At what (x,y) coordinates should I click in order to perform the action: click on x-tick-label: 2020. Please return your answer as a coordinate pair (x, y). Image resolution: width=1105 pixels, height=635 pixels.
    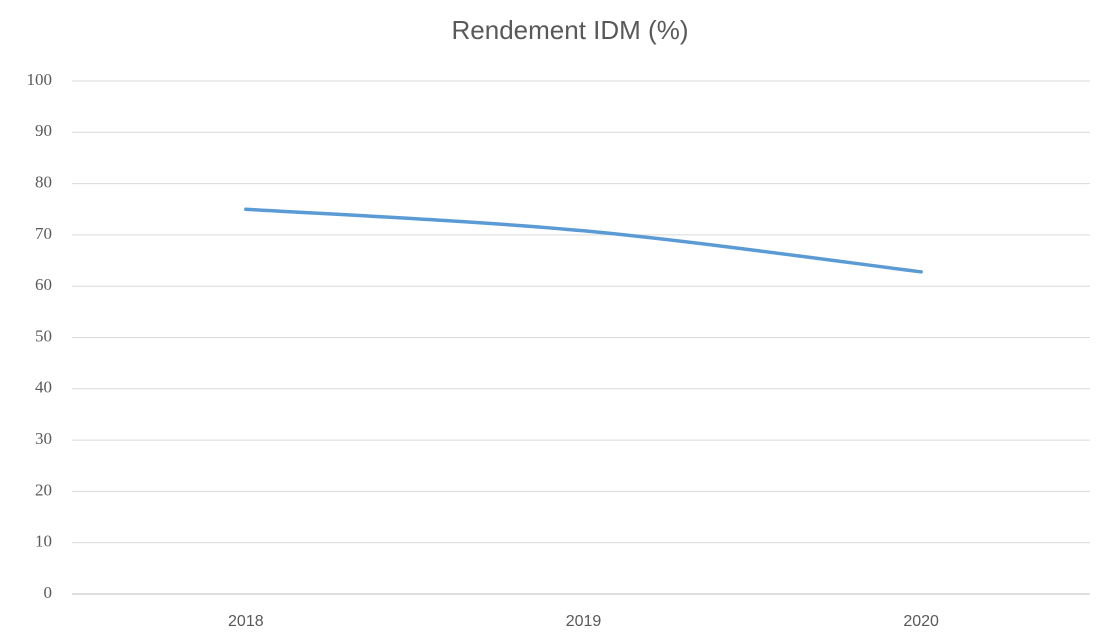
    Looking at the image, I should click on (921, 621).